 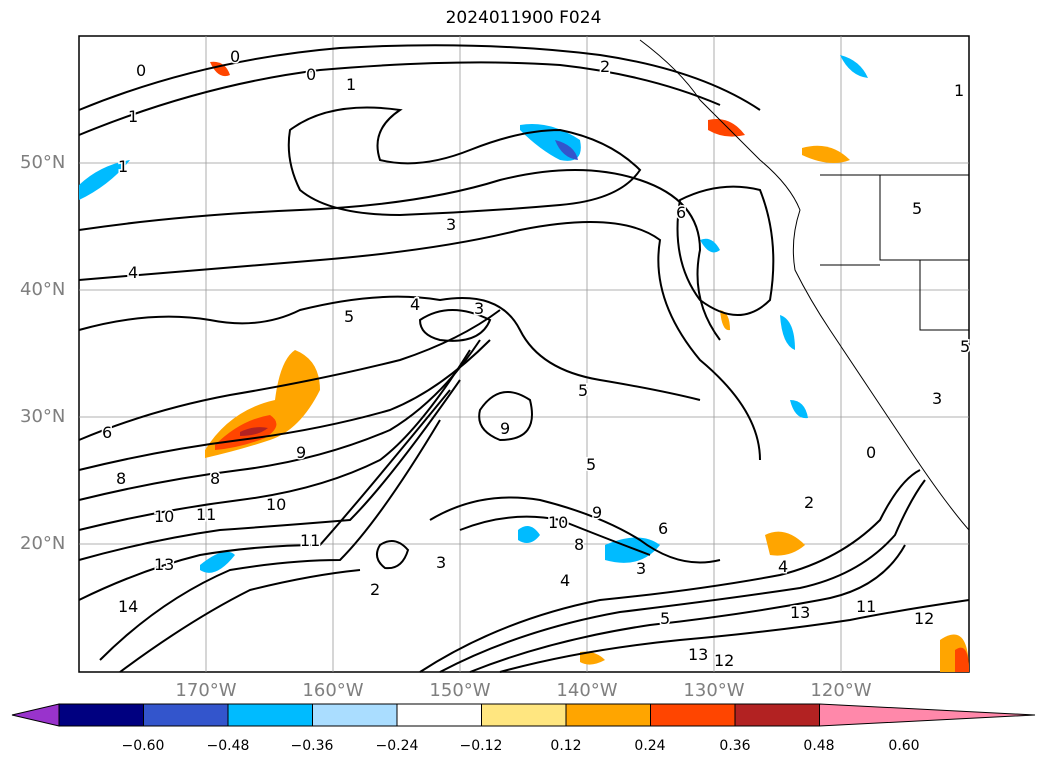 I want to click on colorbar-tick: −0.24, so click(x=397, y=746).